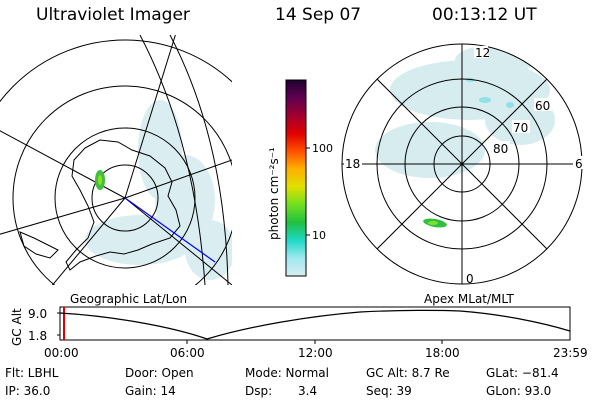 The height and width of the screenshot is (400, 600). What do you see at coordinates (37, 336) in the screenshot?
I see `alt-ytick-1-8: 1.8` at bounding box center [37, 336].